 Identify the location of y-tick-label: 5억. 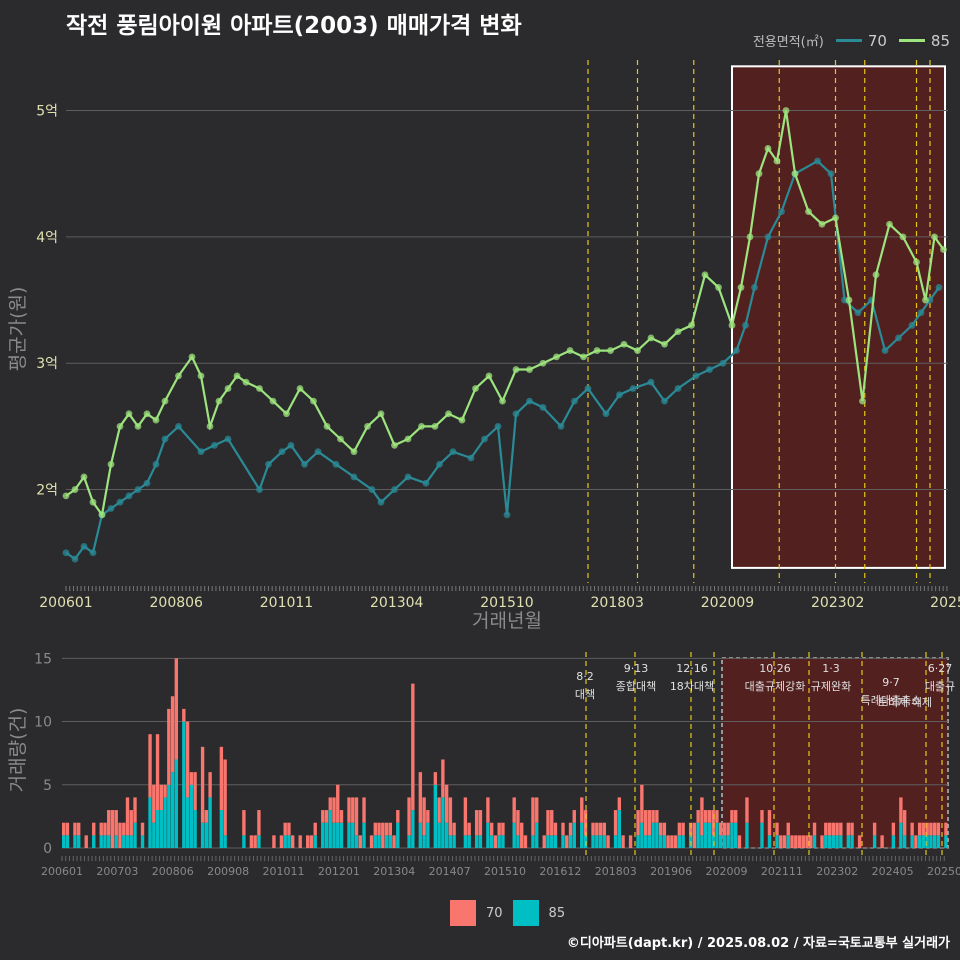
(47, 112).